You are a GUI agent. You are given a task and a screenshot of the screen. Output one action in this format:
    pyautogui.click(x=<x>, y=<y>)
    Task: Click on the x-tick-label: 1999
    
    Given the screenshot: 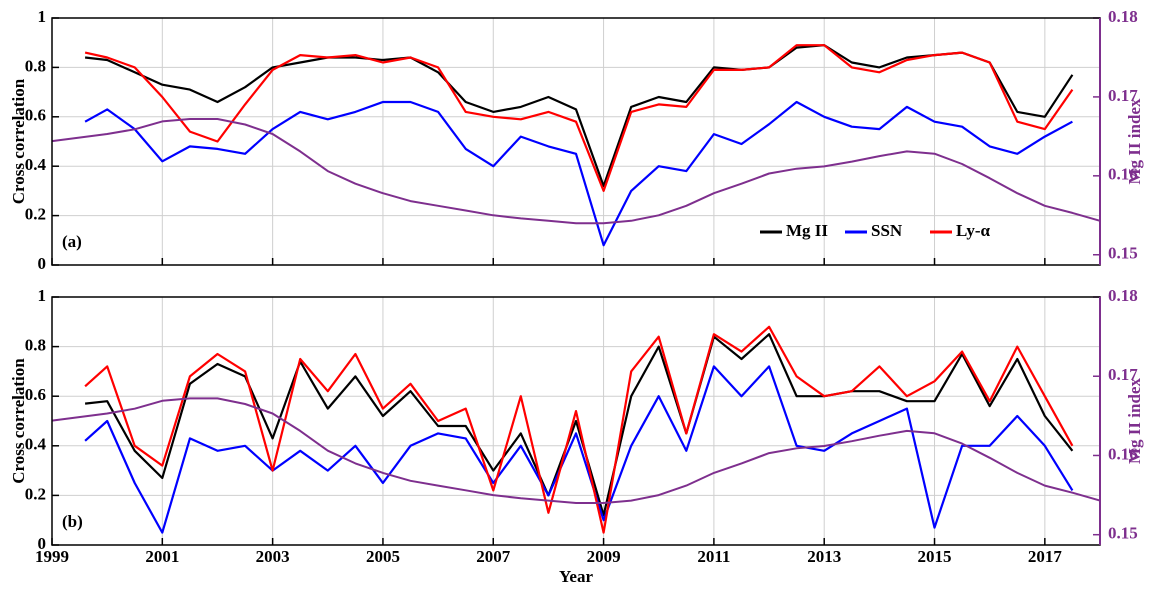 What is the action you would take?
    pyautogui.click(x=52, y=556)
    